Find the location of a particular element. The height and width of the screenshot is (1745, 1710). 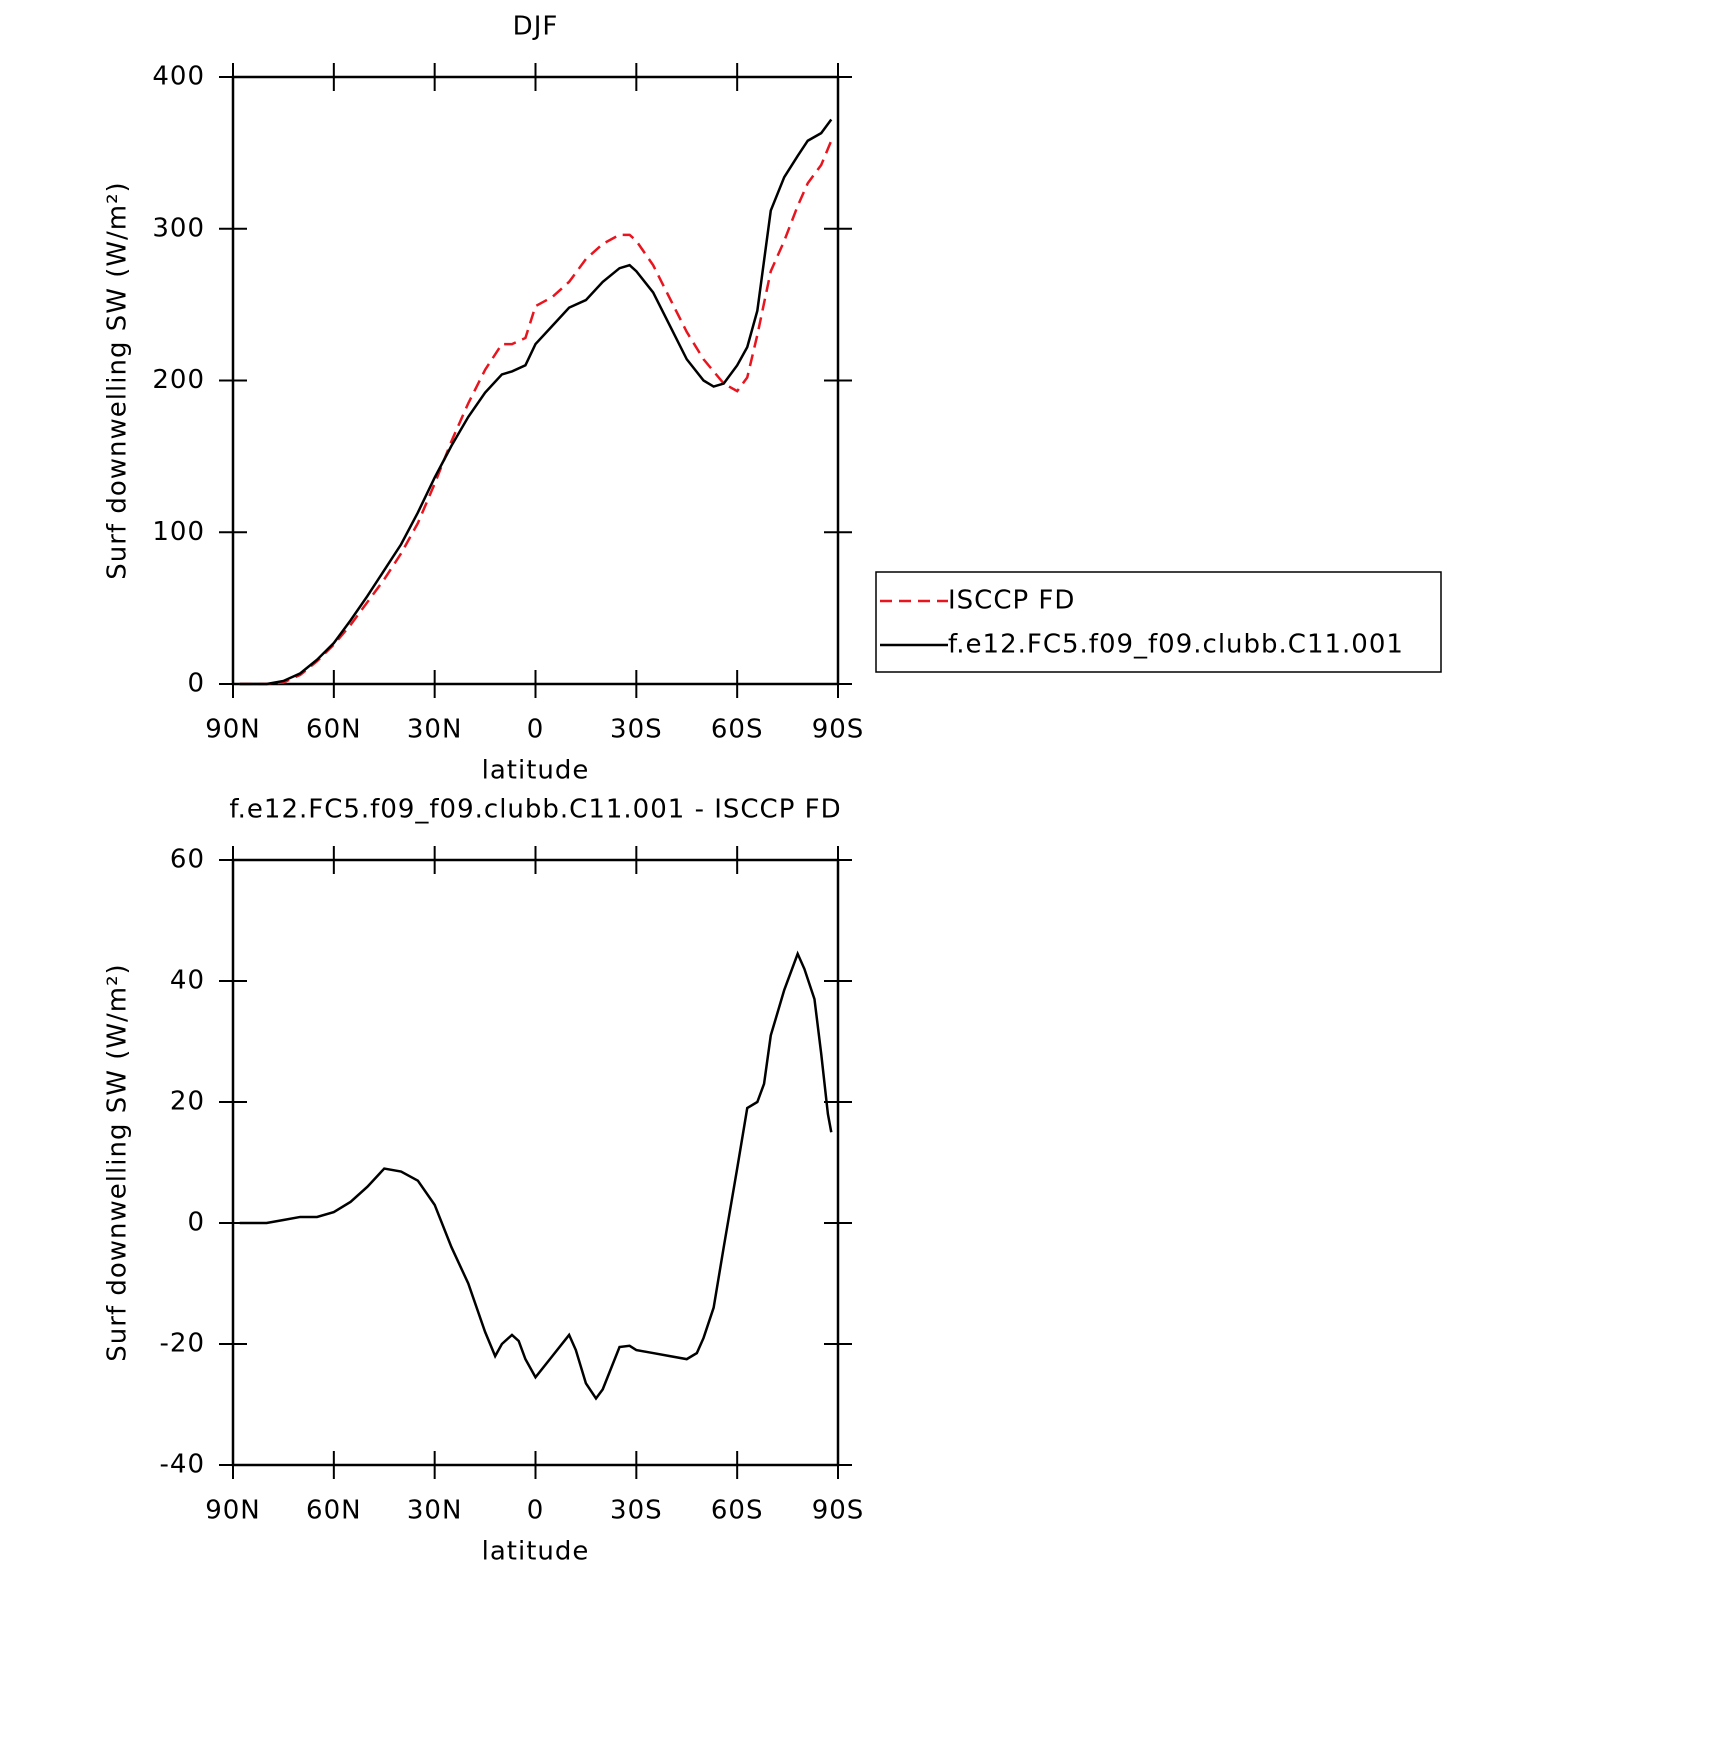

y-tick-label: 200 is located at coordinates (178, 380).